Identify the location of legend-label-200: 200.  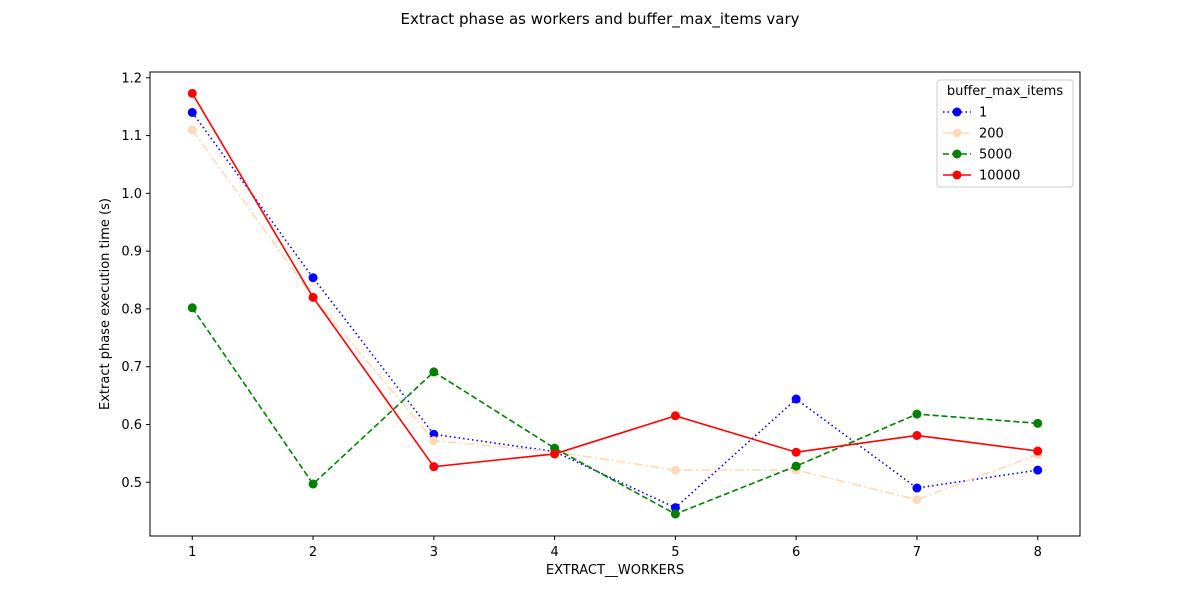
(991, 134).